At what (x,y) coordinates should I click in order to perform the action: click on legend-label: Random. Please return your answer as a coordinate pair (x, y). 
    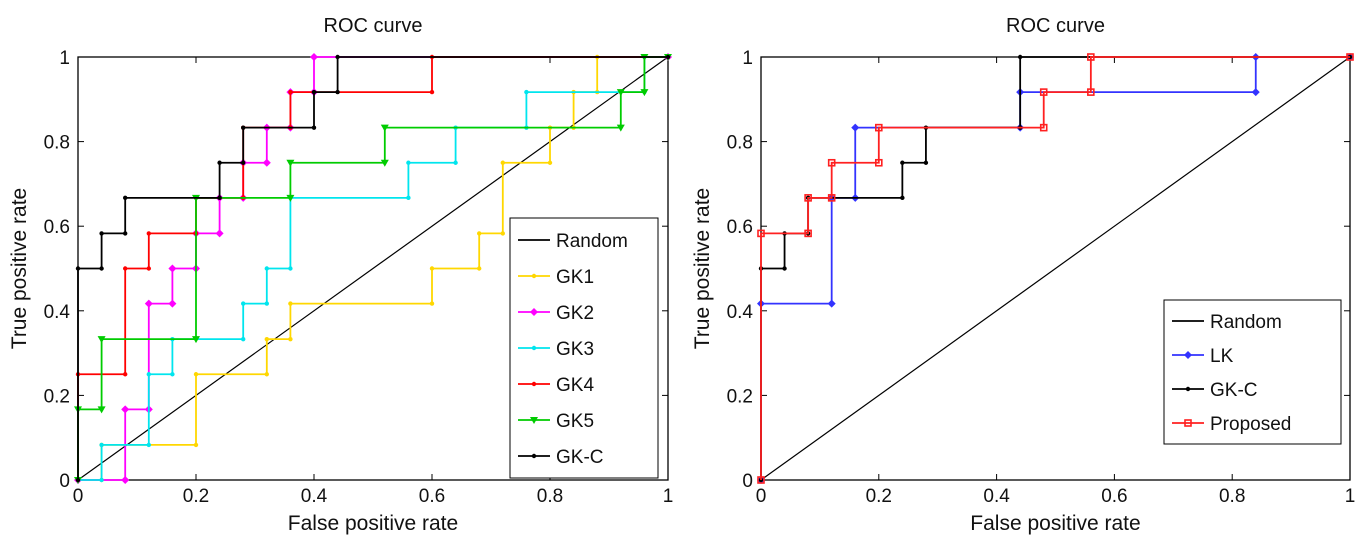
    Looking at the image, I should click on (1246, 322).